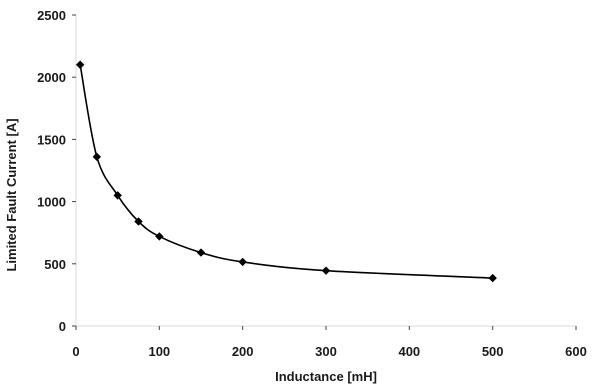 This screenshot has width=592, height=385. Describe the element at coordinates (51, 77) in the screenshot. I see `y-tick-label: 2000` at that location.